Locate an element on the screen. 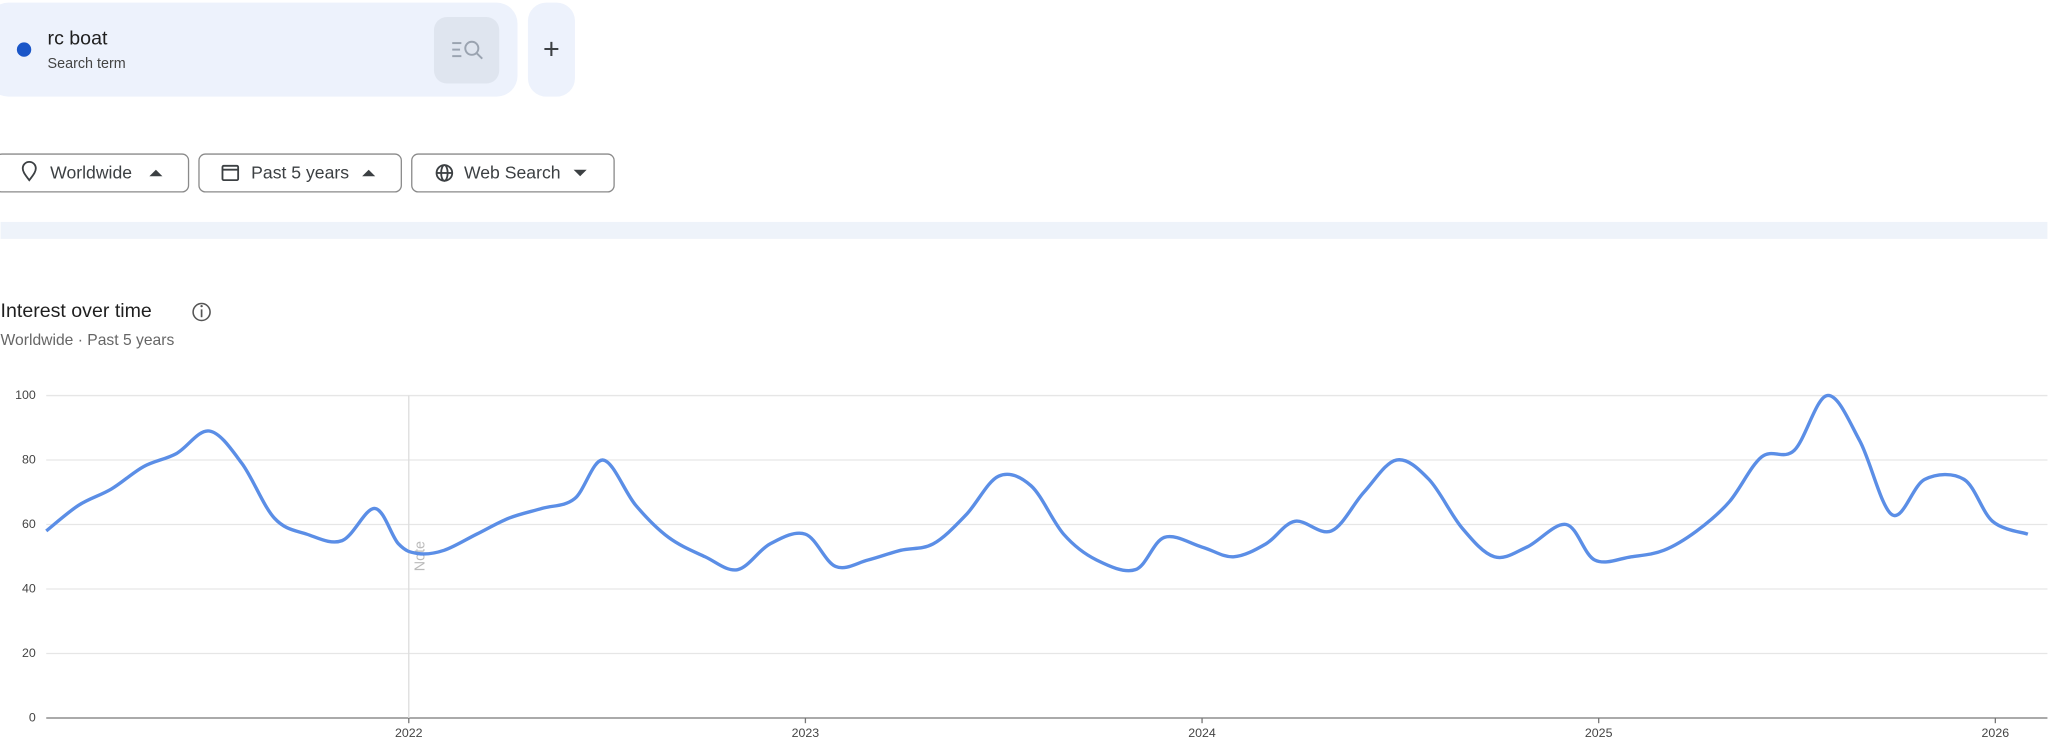 The height and width of the screenshot is (748, 2048). refine-icon is located at coordinates (467, 50).